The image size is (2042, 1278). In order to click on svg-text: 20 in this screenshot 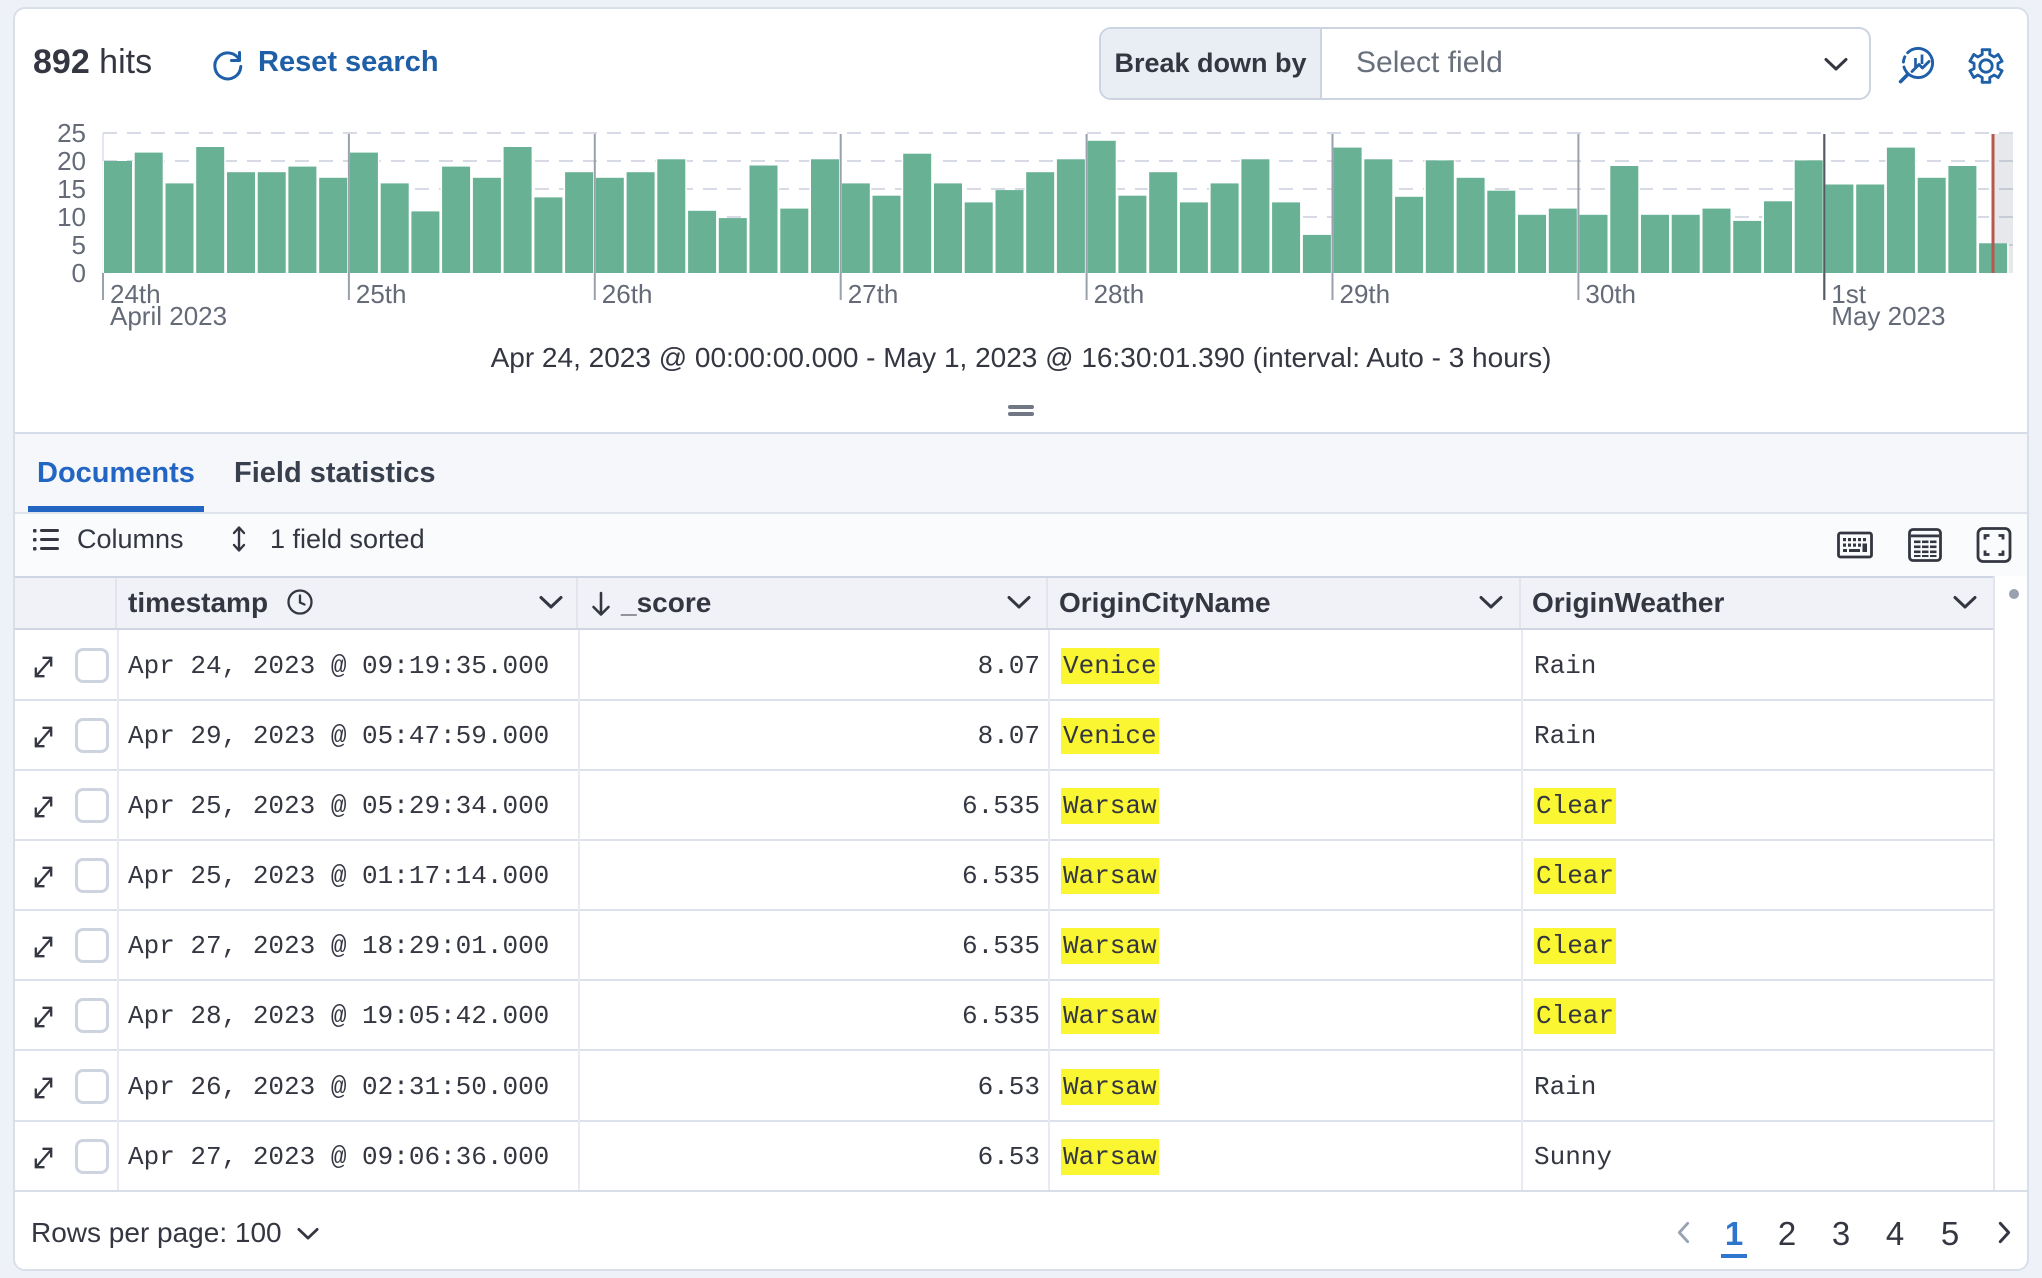, I will do `click(71, 161)`.